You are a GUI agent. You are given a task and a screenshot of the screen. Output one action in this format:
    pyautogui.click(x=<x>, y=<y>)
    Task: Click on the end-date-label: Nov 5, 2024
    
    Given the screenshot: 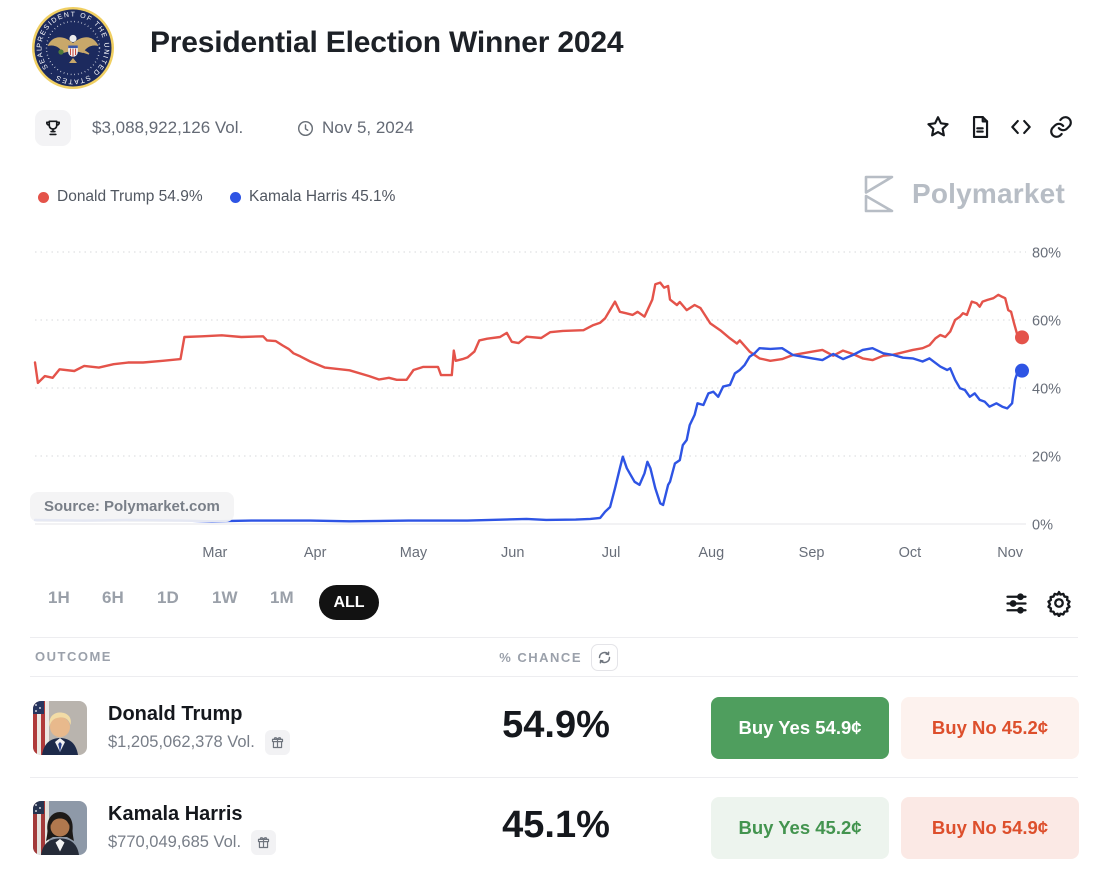 What is the action you would take?
    pyautogui.click(x=368, y=127)
    